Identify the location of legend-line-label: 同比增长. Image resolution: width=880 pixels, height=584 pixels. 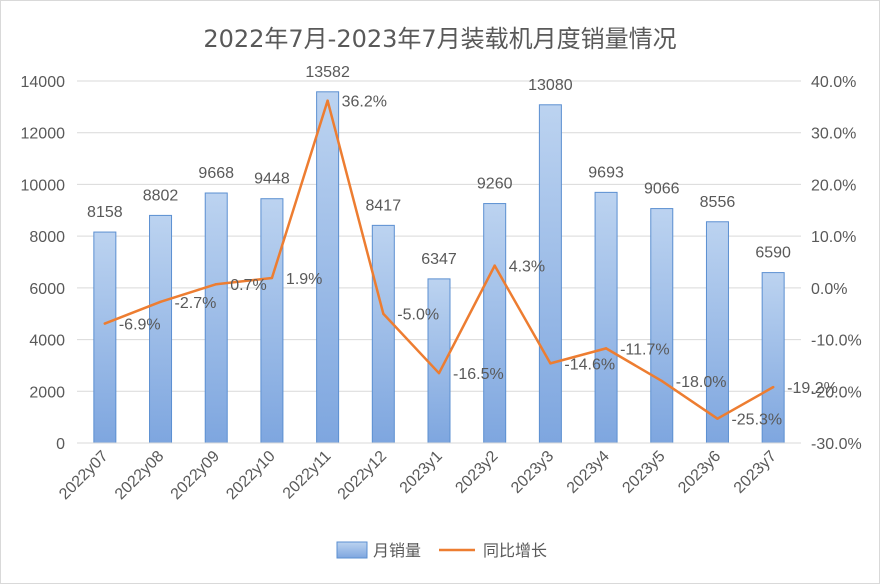
(515, 550).